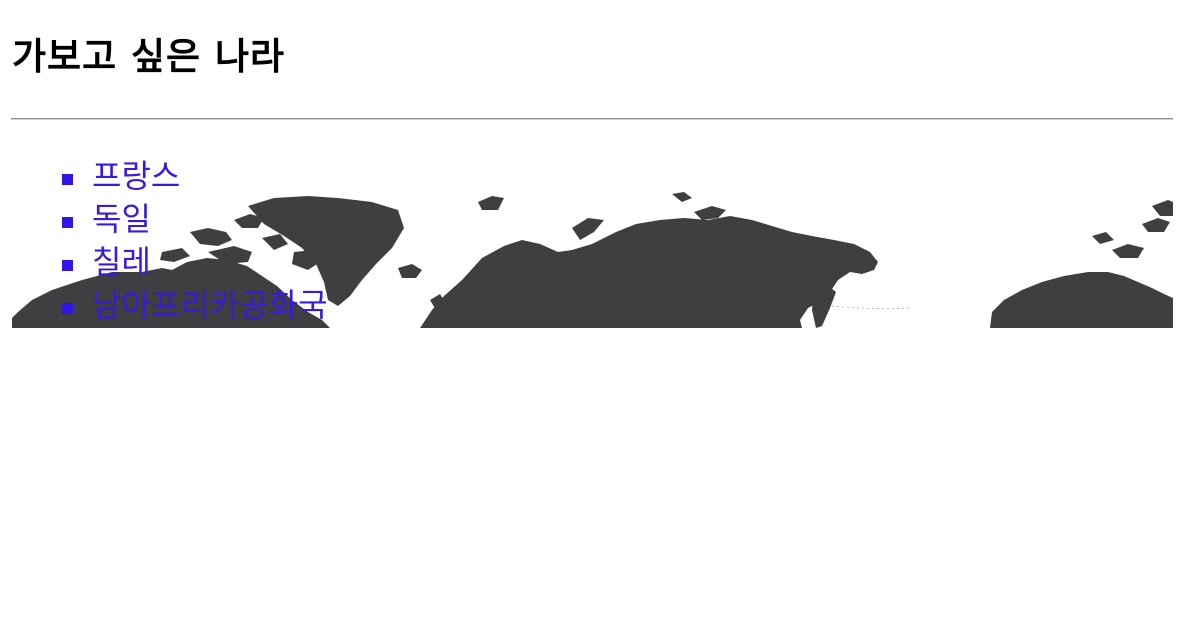 Image resolution: width=1188 pixels, height=636 pixels. Describe the element at coordinates (592, 119) in the screenshot. I see `horizontal-rule` at that location.